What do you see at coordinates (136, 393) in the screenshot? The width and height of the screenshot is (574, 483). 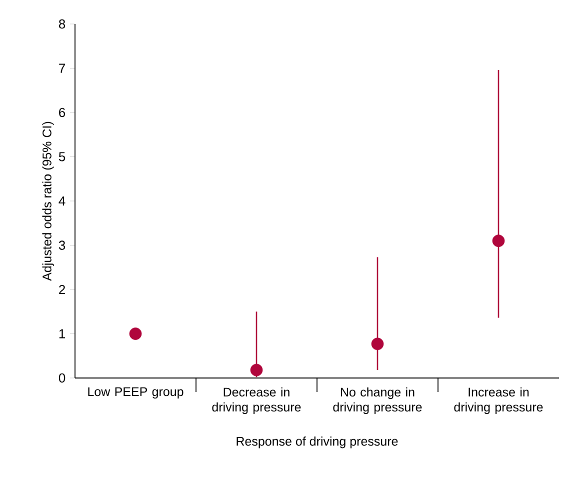 I see `x-tick-label: Low PEEP group` at bounding box center [136, 393].